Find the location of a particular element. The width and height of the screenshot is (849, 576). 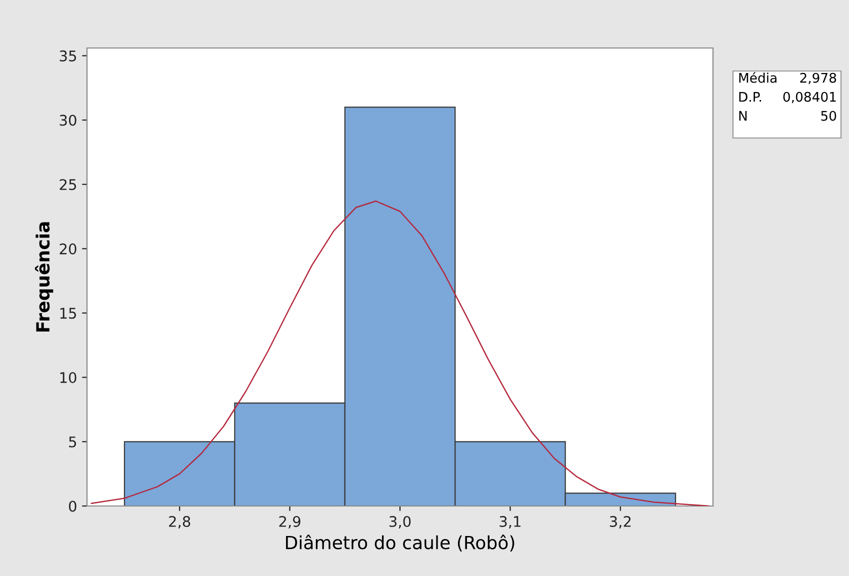

text: N is located at coordinates (743, 116).